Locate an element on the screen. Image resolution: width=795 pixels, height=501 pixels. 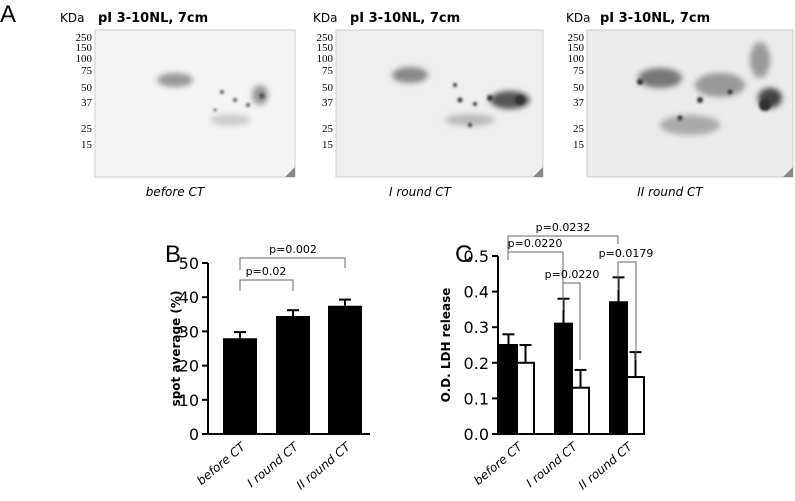
y-tick-label: 20 is located at coordinates (189, 366).